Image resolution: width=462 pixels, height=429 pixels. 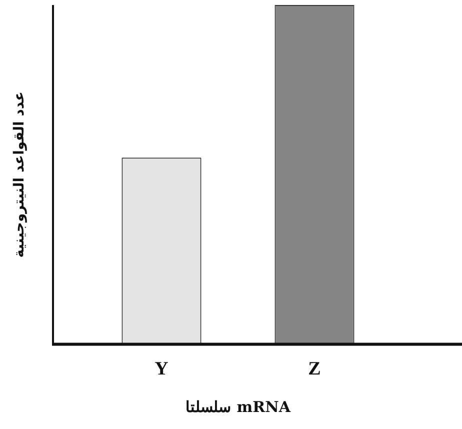 What do you see at coordinates (20, 174) in the screenshot?
I see `y-axis-title: عدد القواعد النيتروجينية` at bounding box center [20, 174].